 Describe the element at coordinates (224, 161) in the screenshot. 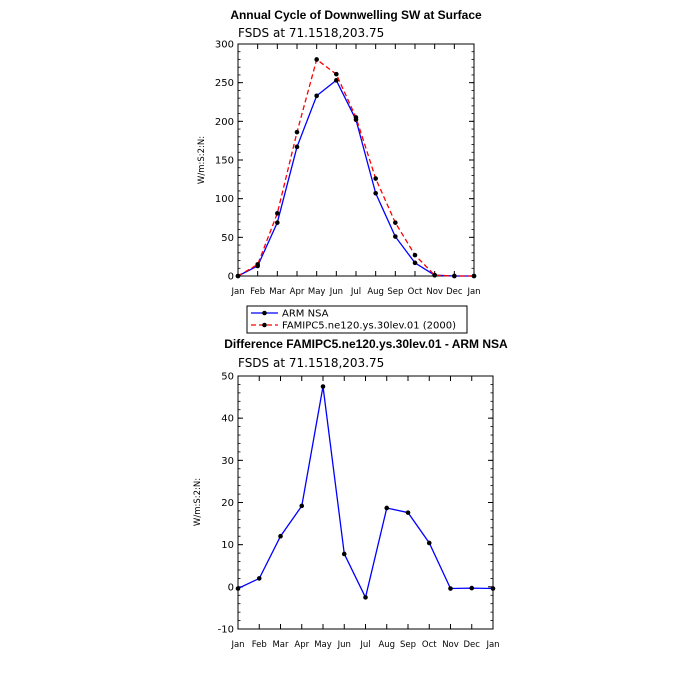

I see `y-tick-label: 150` at that location.